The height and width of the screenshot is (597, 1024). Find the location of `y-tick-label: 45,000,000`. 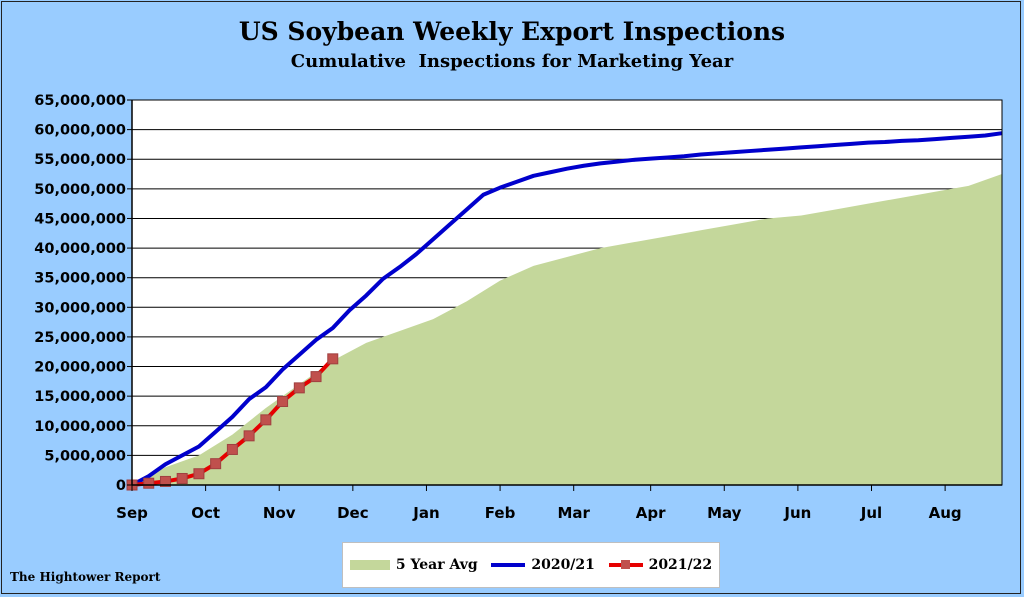

y-tick-label: 45,000,000 is located at coordinates (80, 219).